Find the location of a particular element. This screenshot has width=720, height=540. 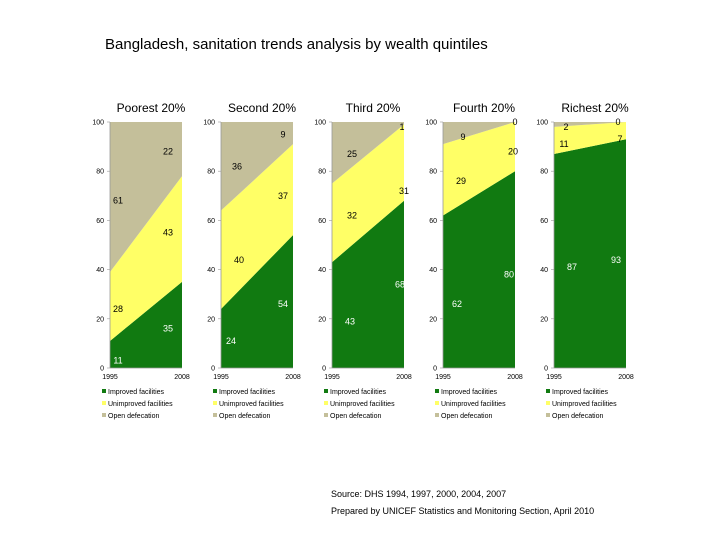

data-label-improved: 24 is located at coordinates (231, 341).